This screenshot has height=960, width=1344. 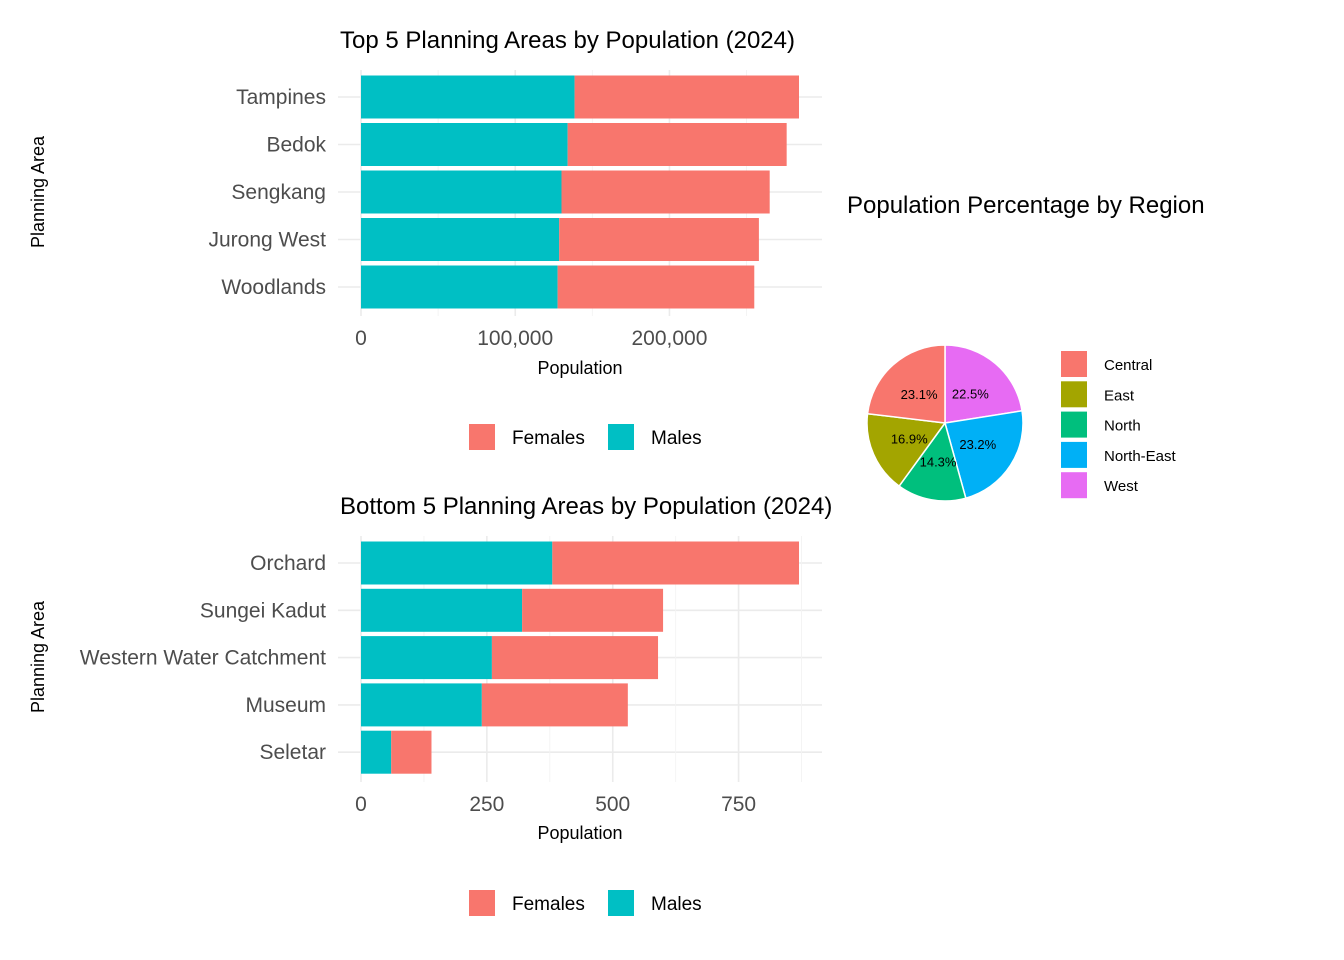 I want to click on pie-slices, so click(x=945, y=423).